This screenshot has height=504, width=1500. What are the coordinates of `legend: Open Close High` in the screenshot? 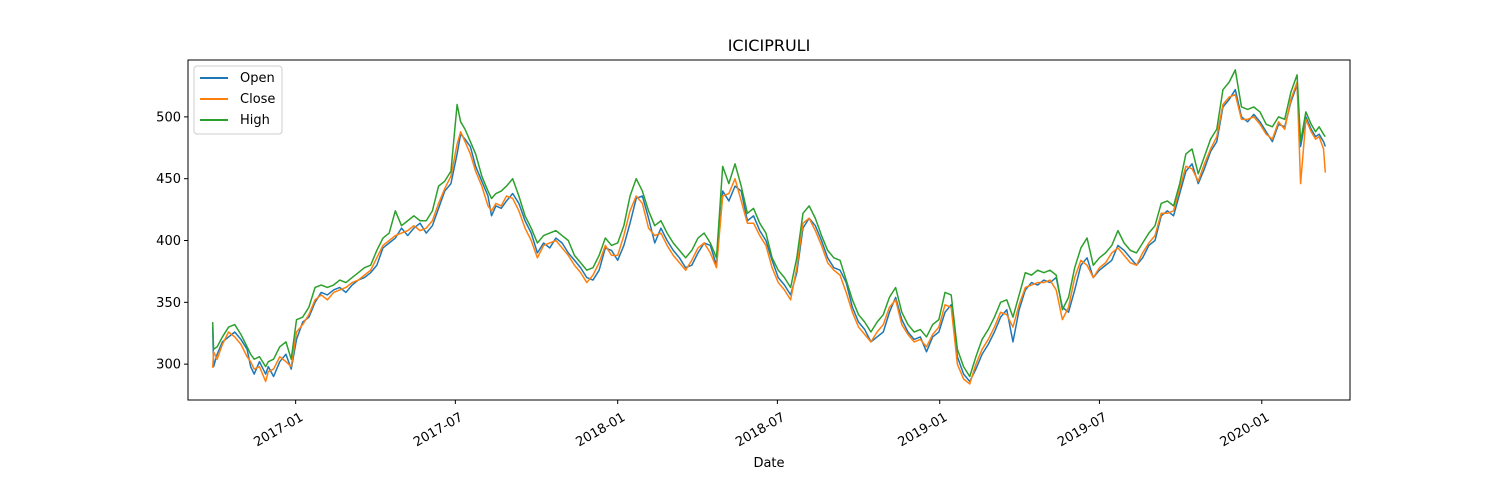 It's located at (238, 100).